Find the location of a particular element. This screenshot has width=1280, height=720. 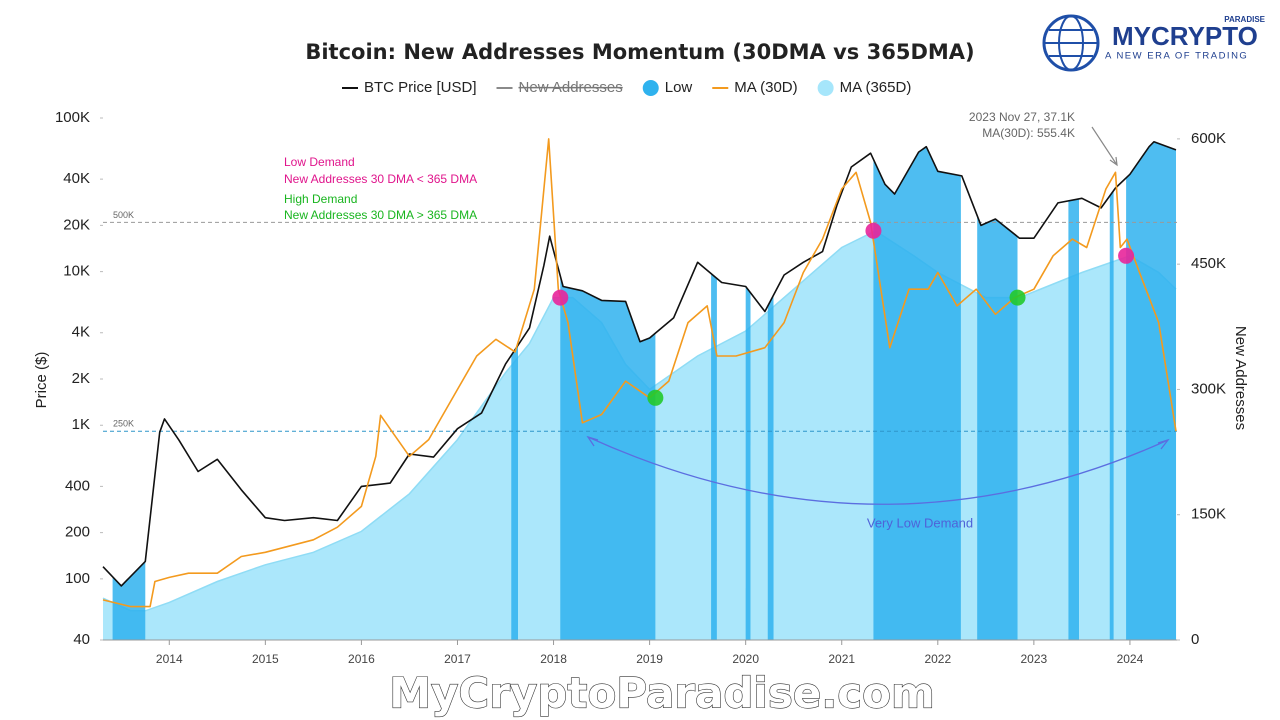

annotation: MA(30D): 555.4K is located at coordinates (1028, 133).